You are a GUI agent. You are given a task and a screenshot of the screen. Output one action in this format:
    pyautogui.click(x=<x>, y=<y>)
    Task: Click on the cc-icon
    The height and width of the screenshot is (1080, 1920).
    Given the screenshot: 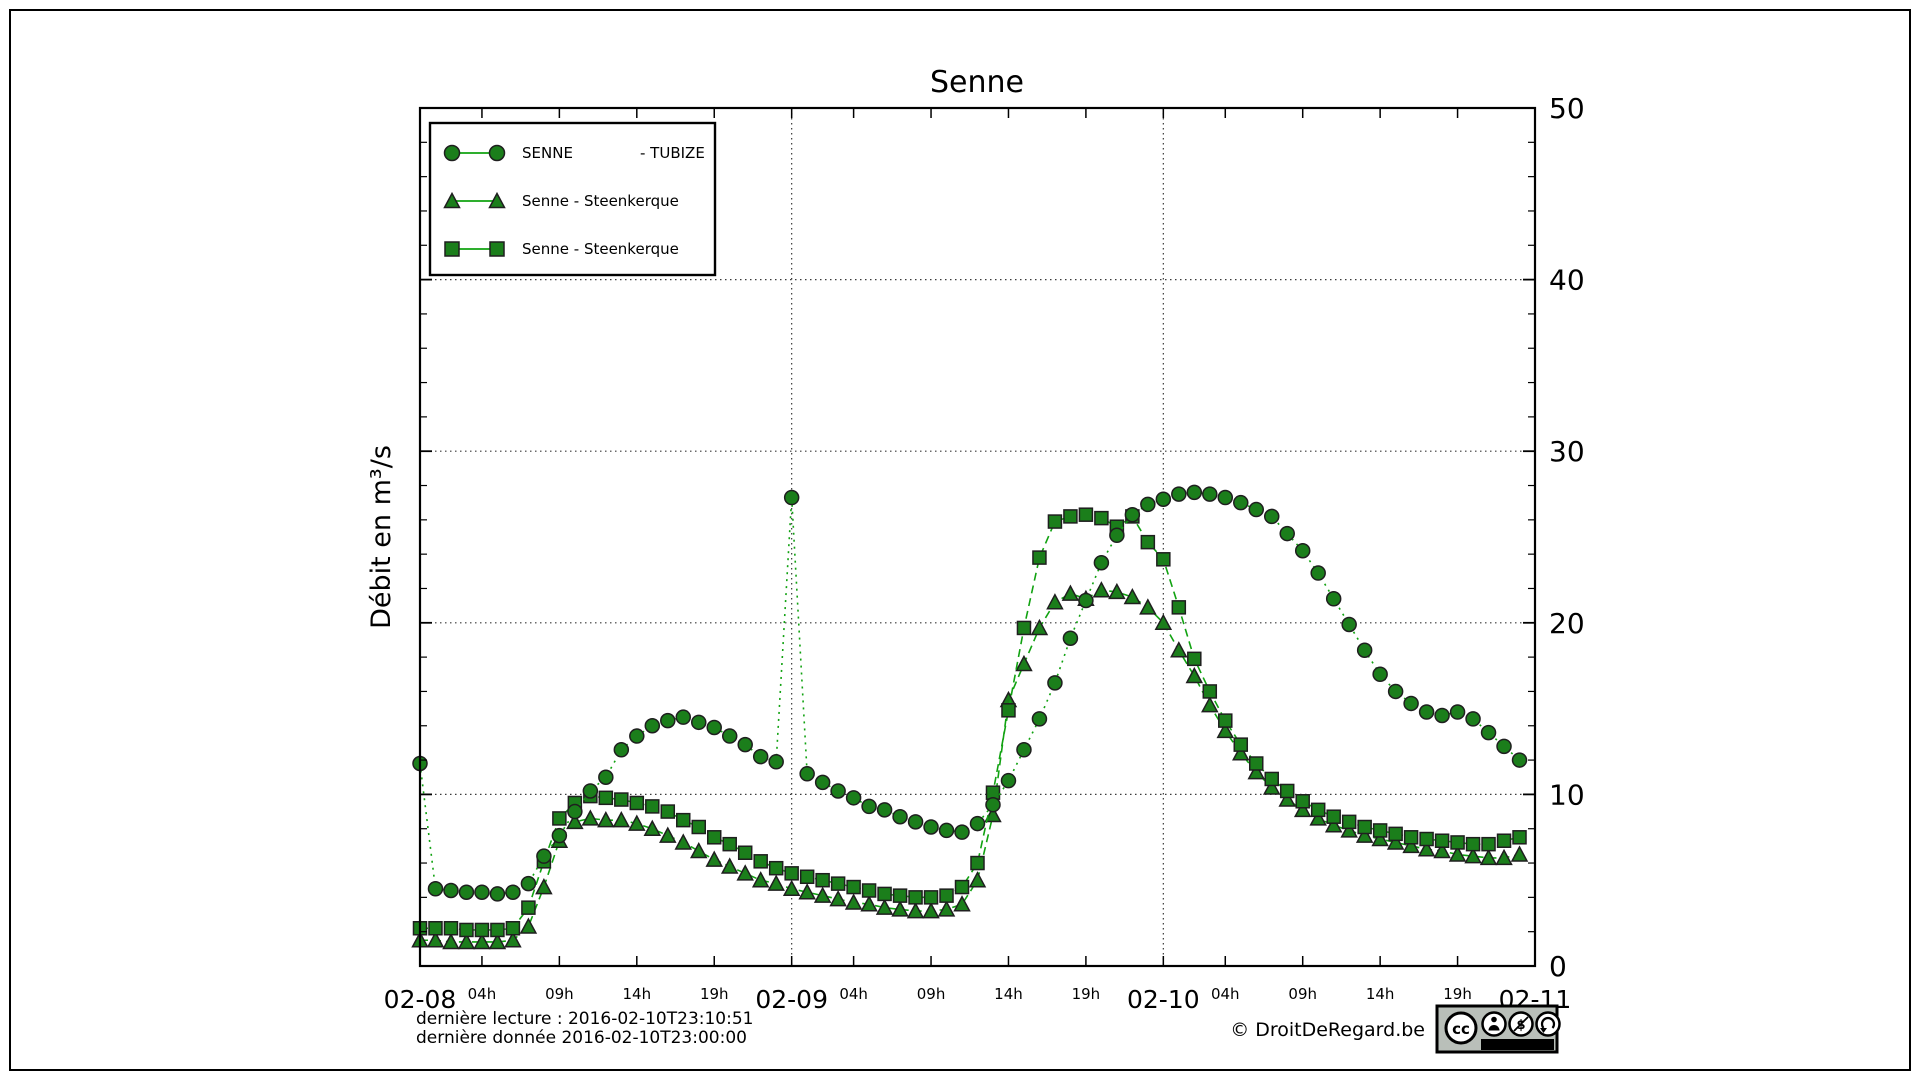 What is the action you would take?
    pyautogui.click(x=1461, y=1028)
    